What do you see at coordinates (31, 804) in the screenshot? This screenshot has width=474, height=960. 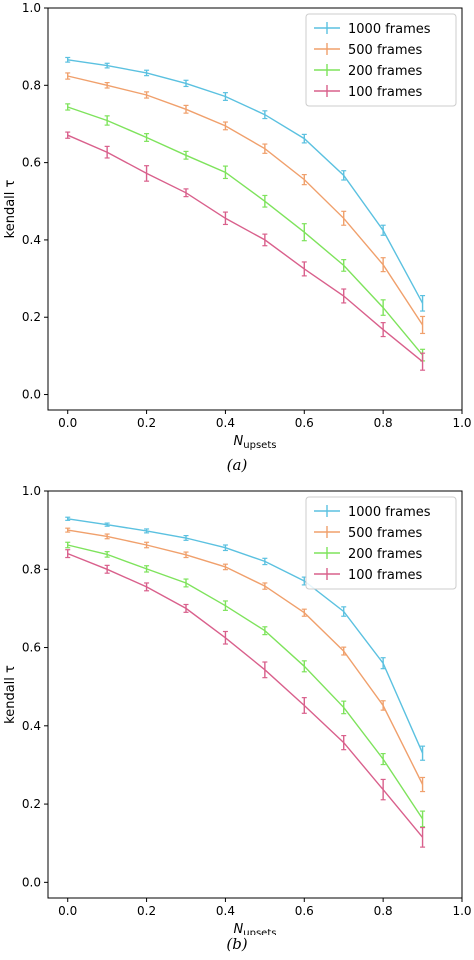 I see `y-tick-label: 0.2` at bounding box center [31, 804].